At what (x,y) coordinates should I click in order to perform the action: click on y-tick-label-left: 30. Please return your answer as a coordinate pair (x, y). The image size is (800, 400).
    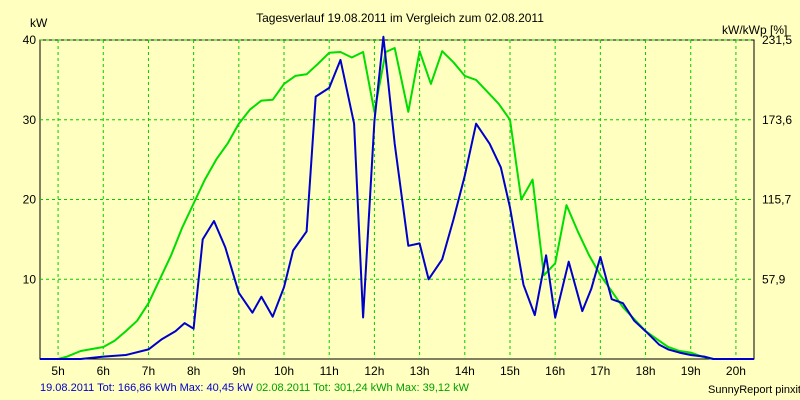
    Looking at the image, I should click on (30, 120).